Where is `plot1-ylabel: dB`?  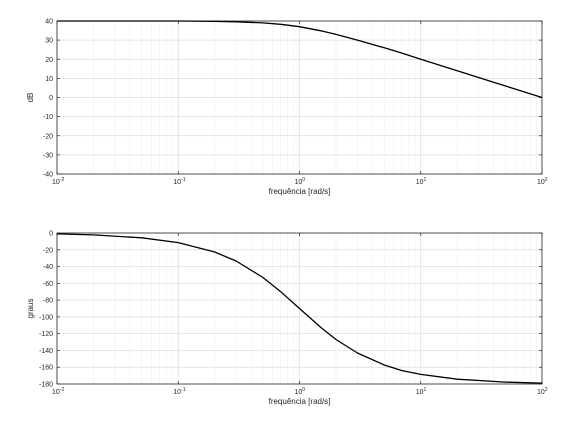
plot1-ylabel: dB is located at coordinates (30, 98).